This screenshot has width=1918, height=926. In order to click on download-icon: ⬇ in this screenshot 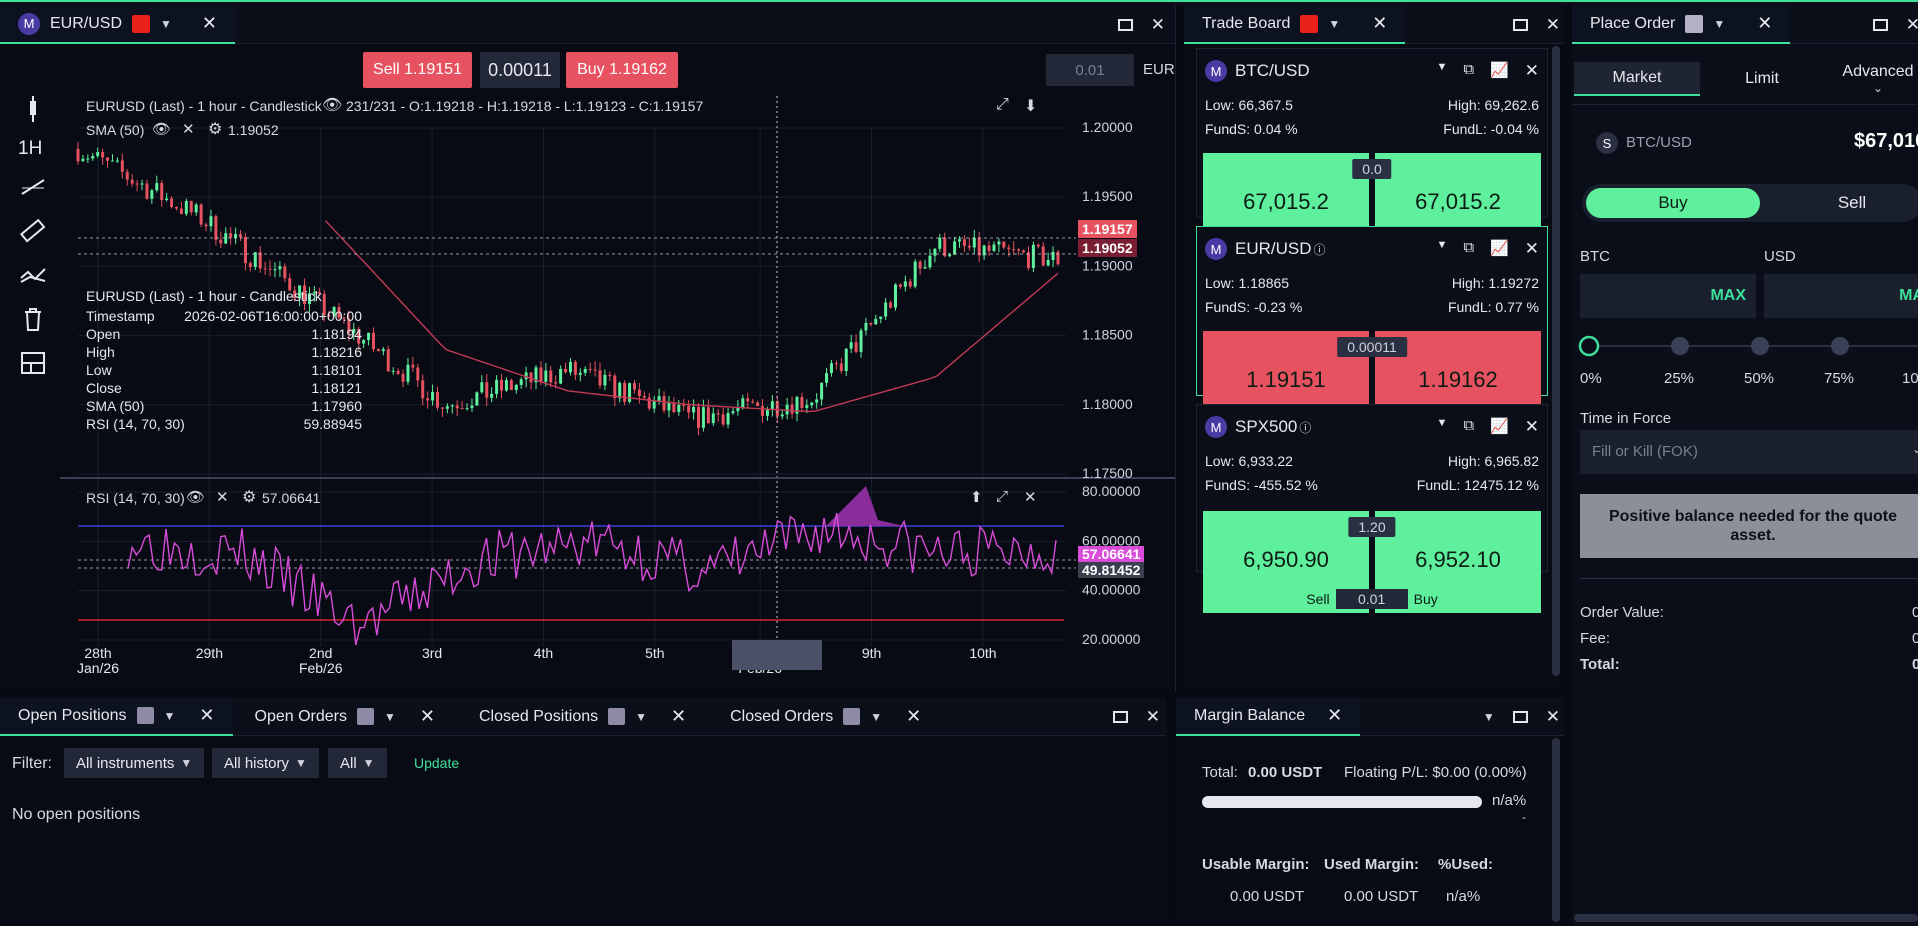, I will do `click(1031, 106)`.